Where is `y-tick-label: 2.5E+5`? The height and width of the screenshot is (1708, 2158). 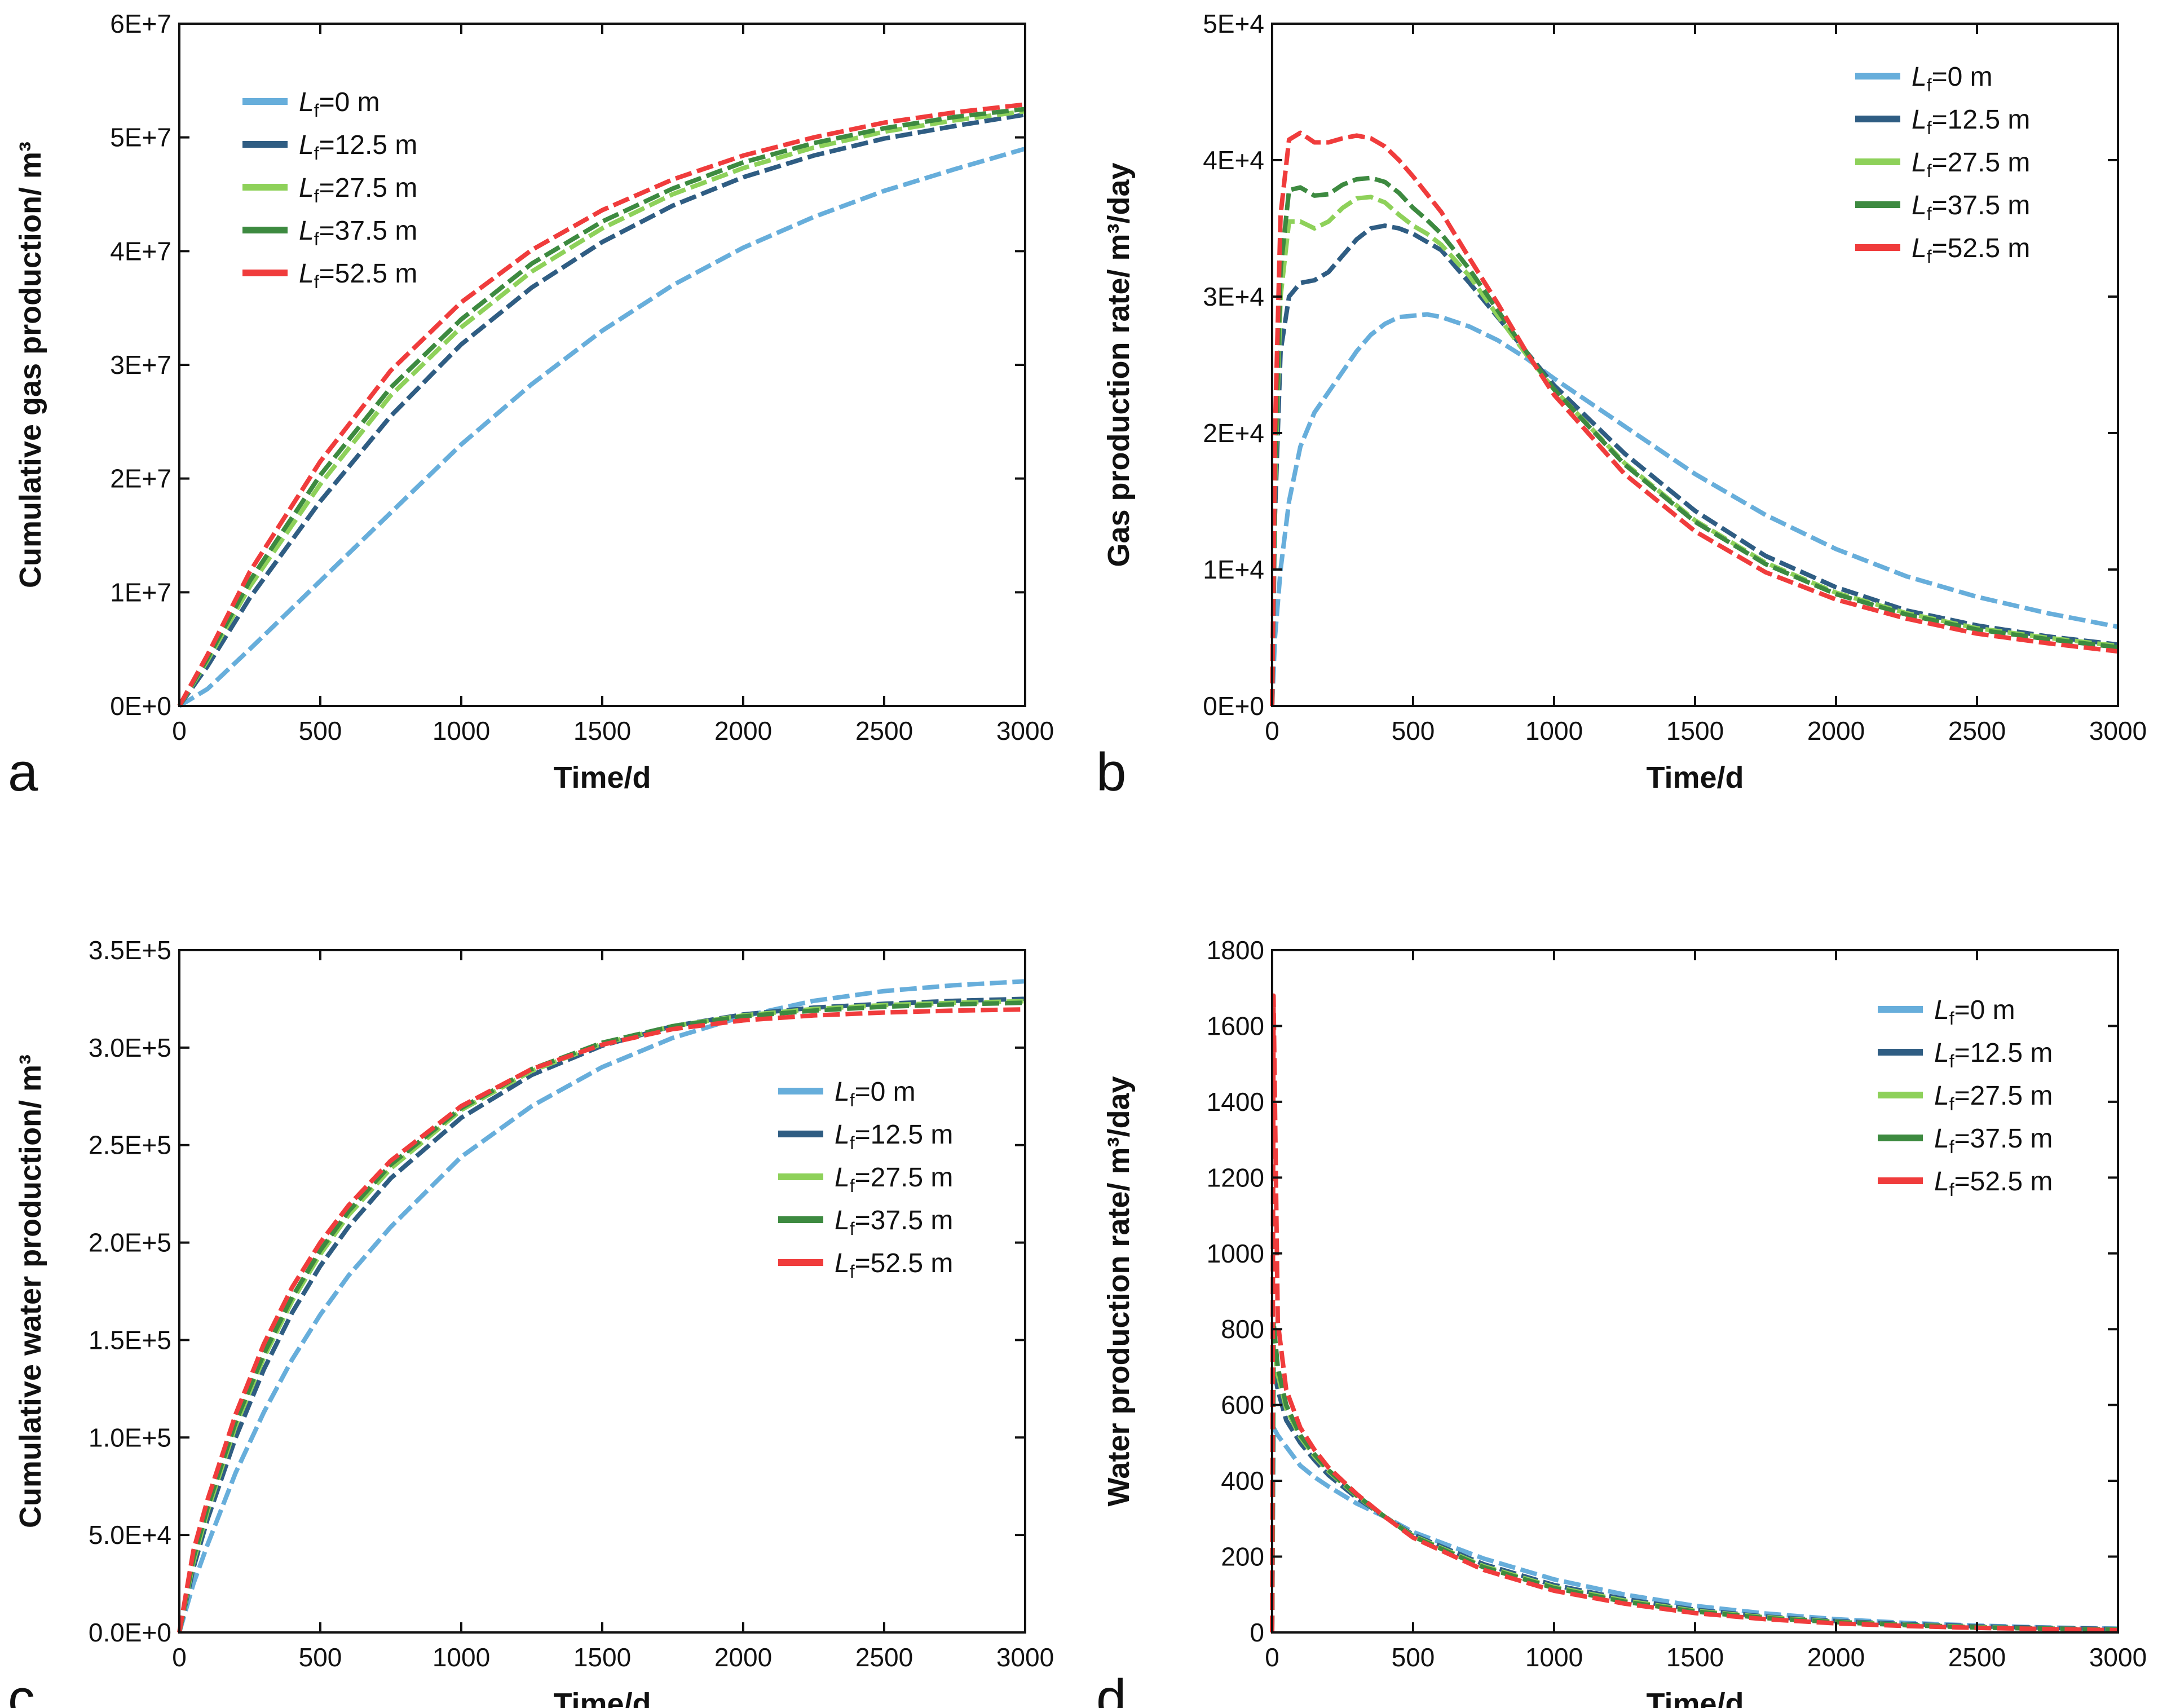 y-tick-label: 2.5E+5 is located at coordinates (130, 1145).